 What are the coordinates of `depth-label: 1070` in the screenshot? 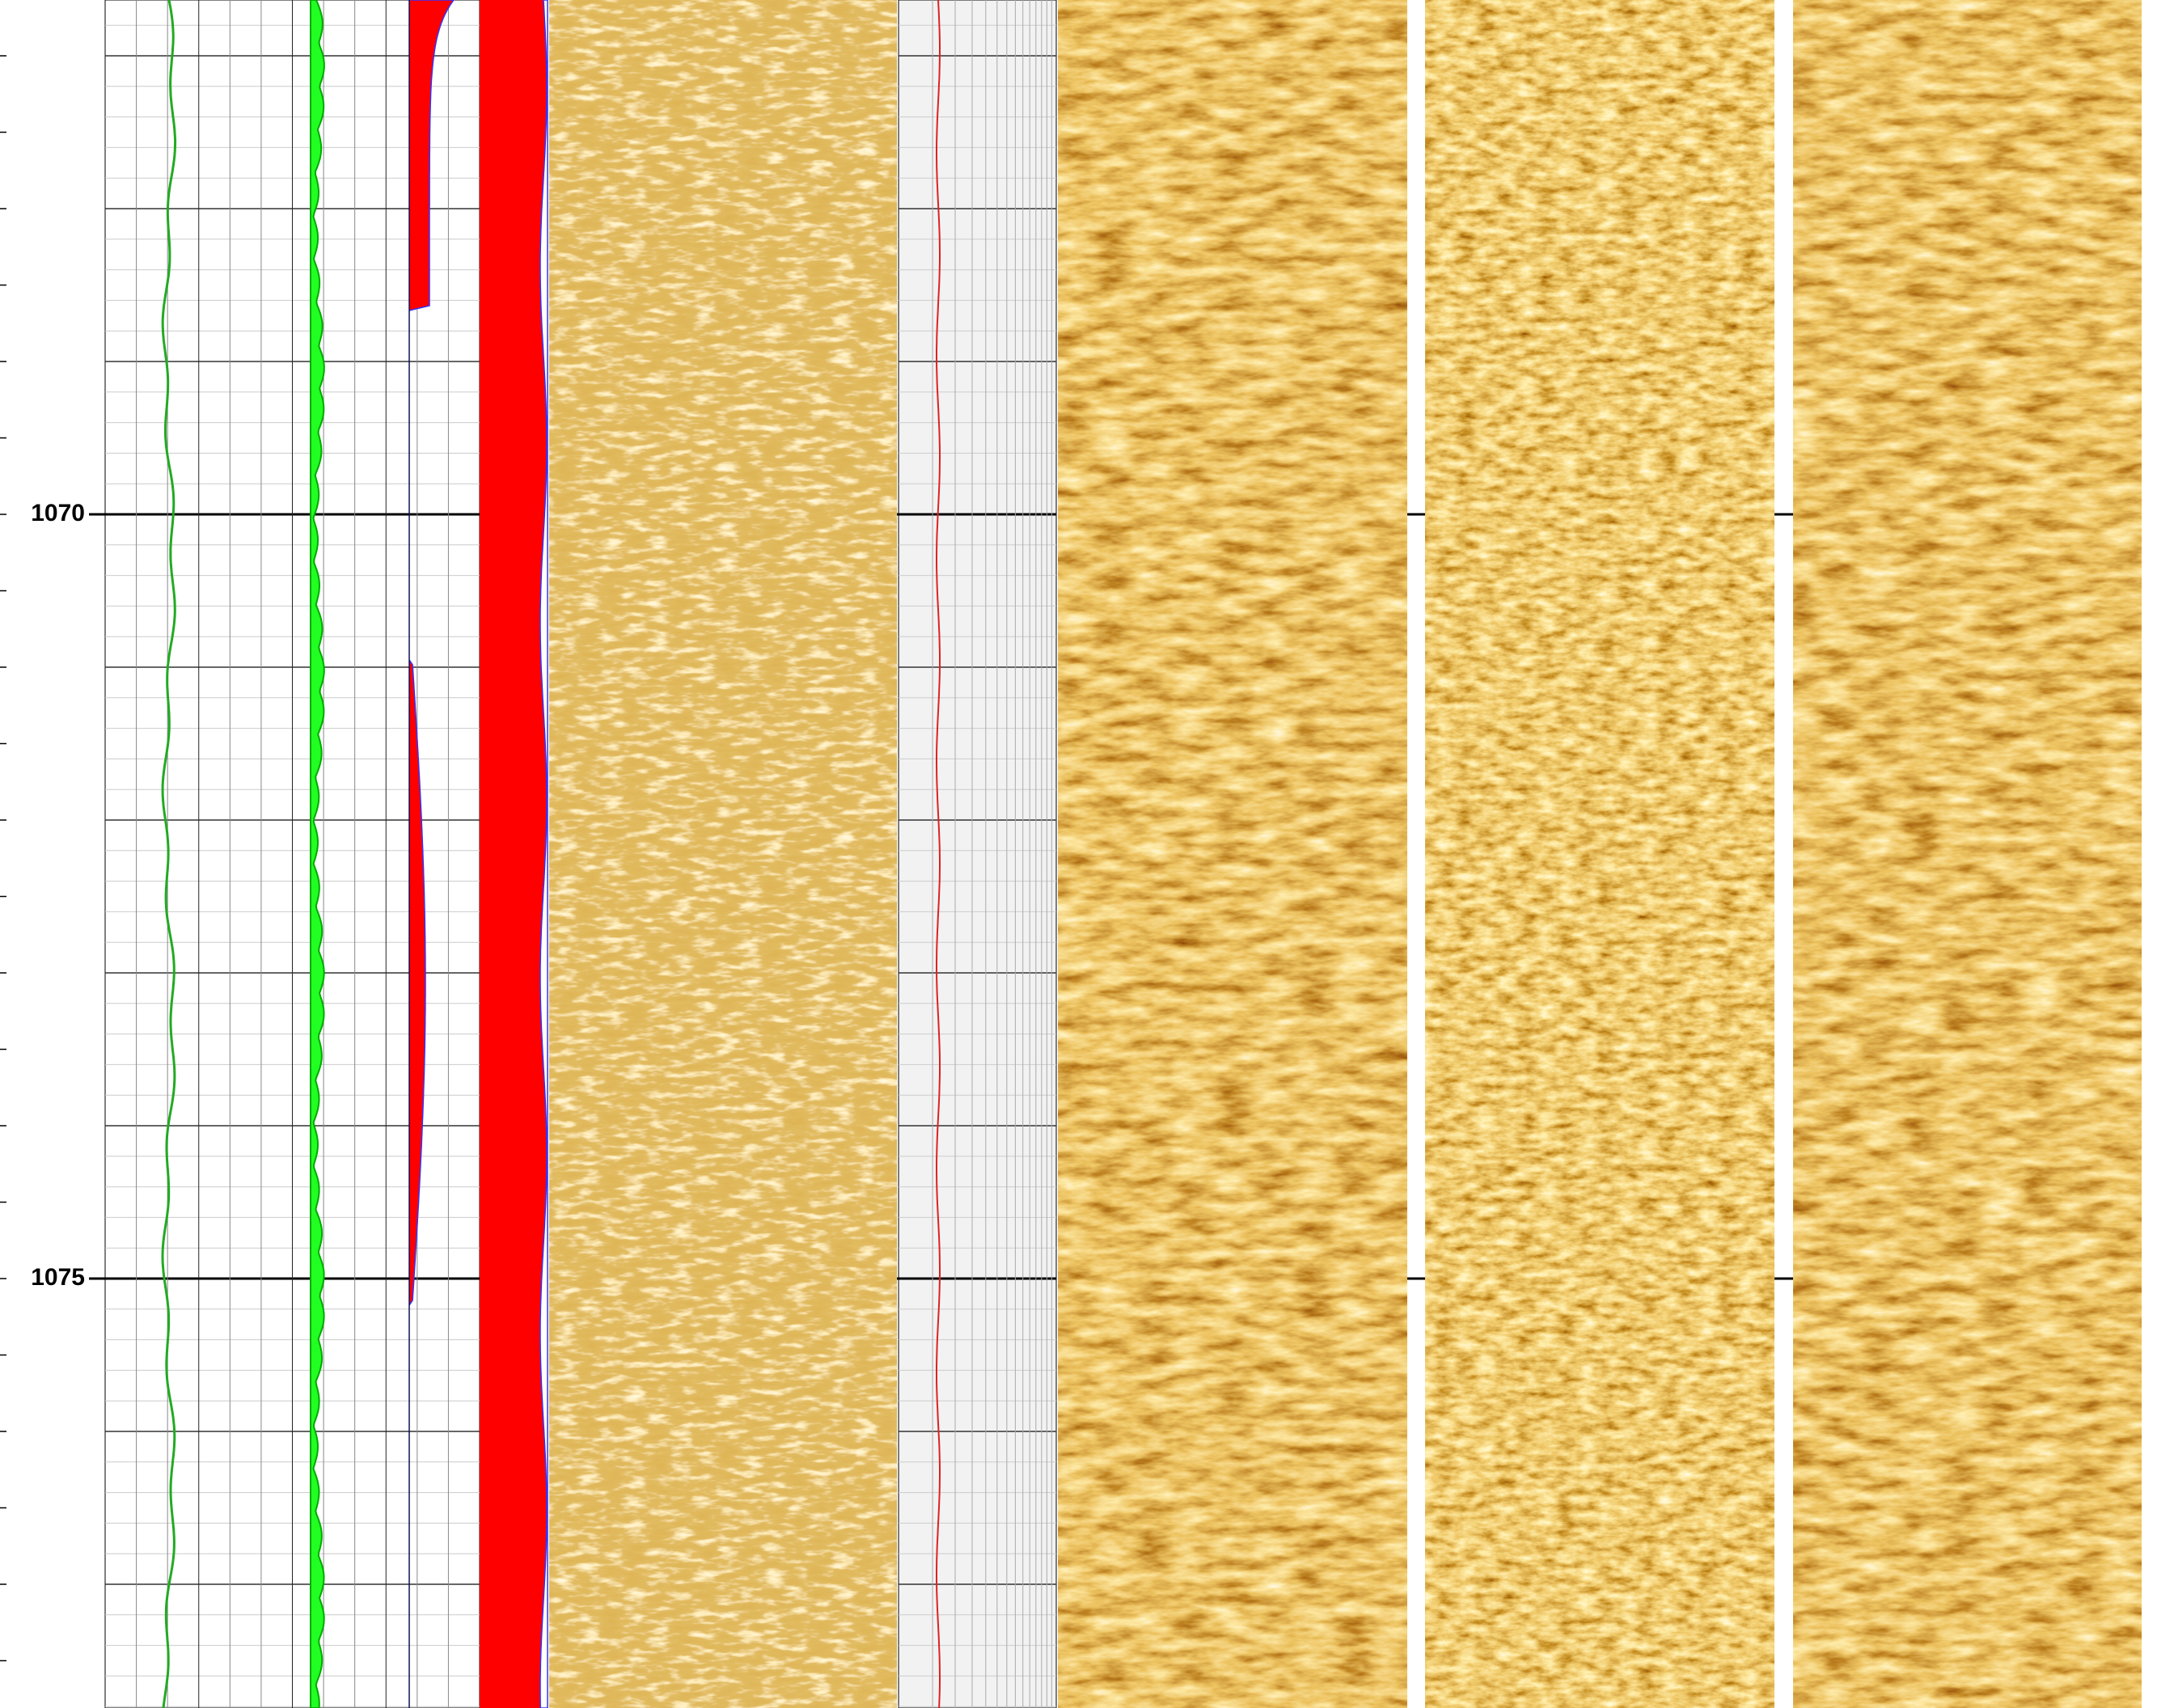 It's located at (58, 513).